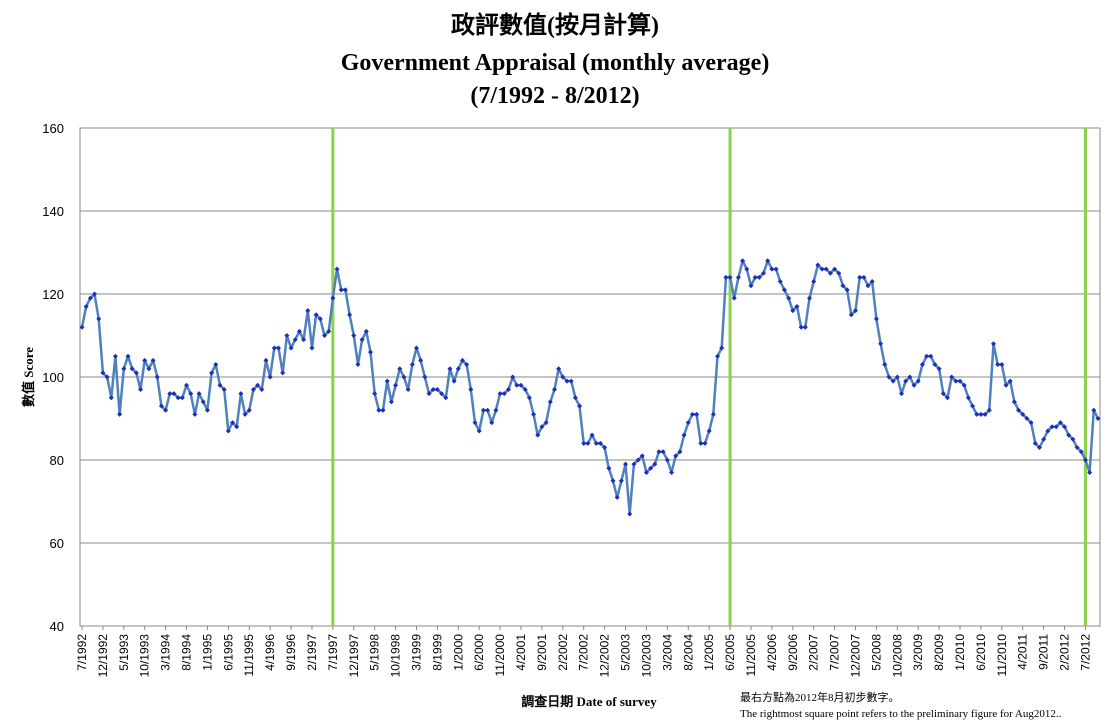 This screenshot has width=1111, height=724. I want to click on x-tick-label: 10/2008, so click(897, 656).